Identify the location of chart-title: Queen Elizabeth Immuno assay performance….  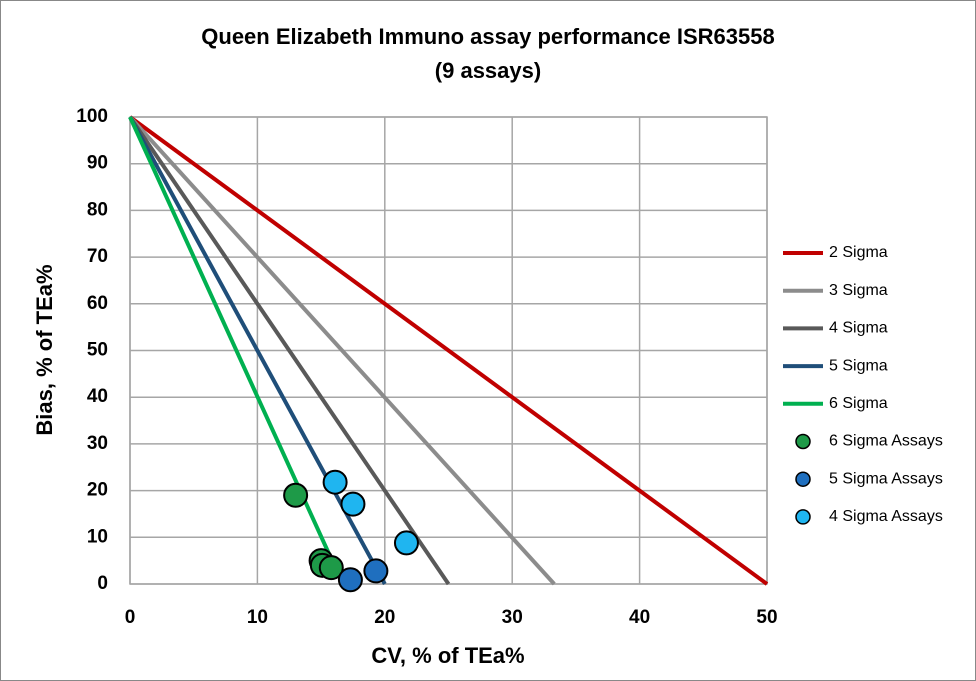
(487, 36).